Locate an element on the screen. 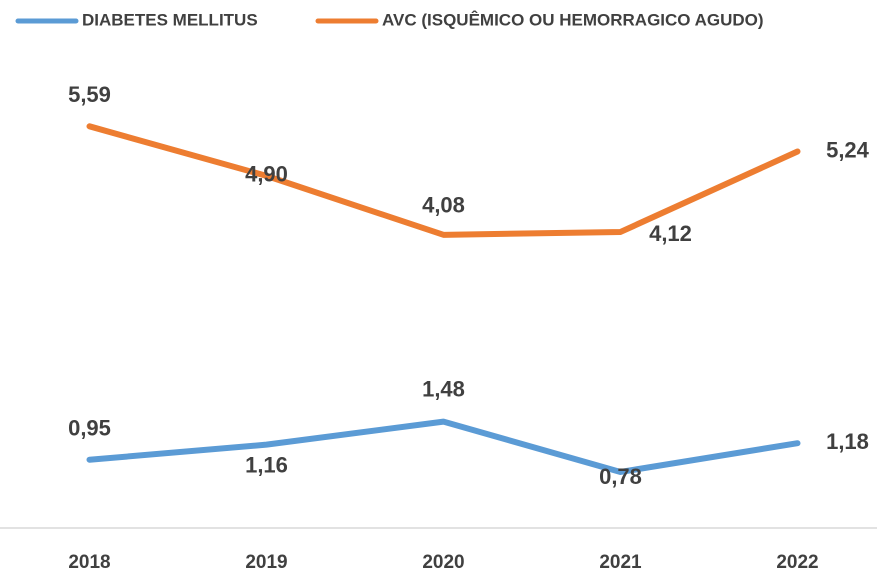 The width and height of the screenshot is (877, 574). data-label: 1,16 is located at coordinates (266, 464).